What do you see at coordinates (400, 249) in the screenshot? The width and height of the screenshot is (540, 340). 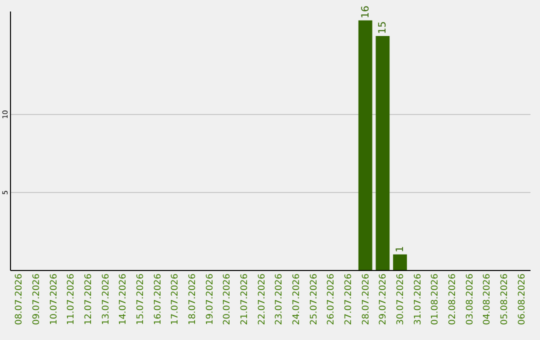 I see `data-label: 1` at bounding box center [400, 249].